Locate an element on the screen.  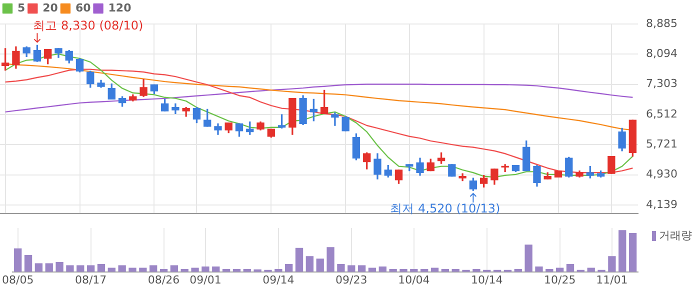
y-tick-label: 5,721 is located at coordinates (662, 144).